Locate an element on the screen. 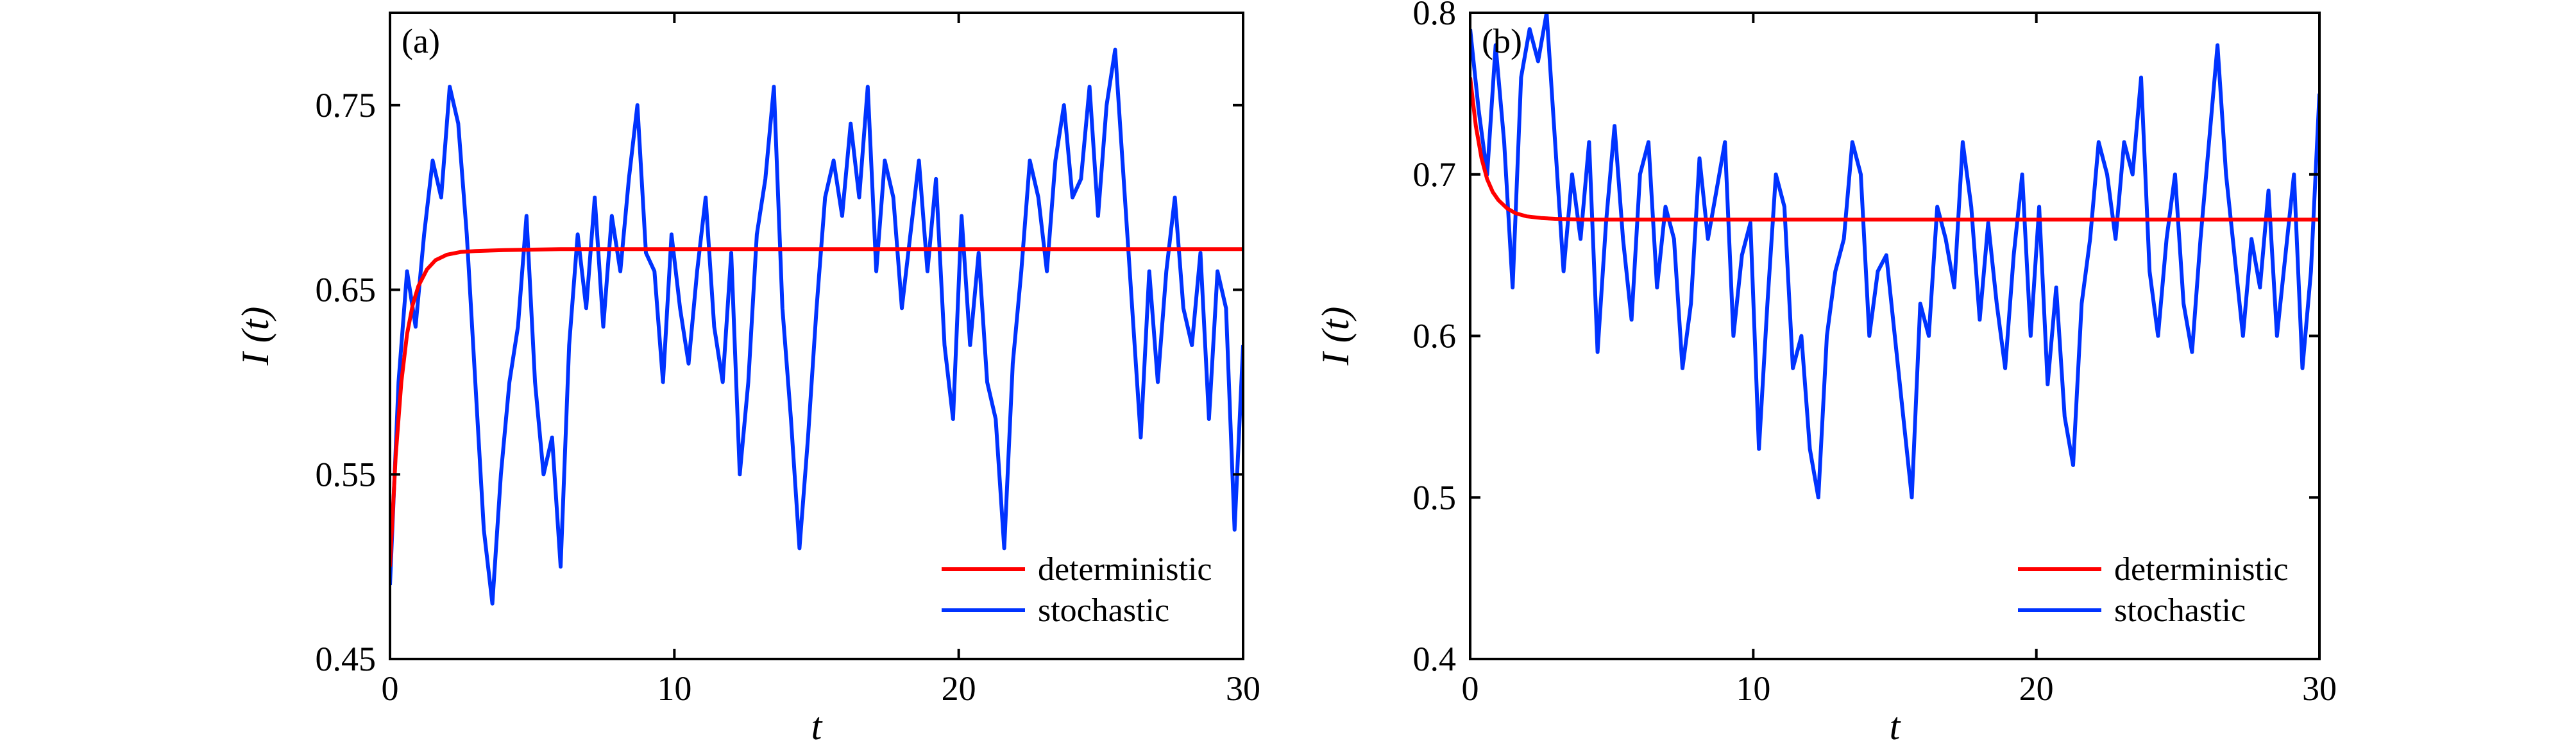 Image resolution: width=2576 pixels, height=745 pixels. panel-label: (b) is located at coordinates (1502, 41).